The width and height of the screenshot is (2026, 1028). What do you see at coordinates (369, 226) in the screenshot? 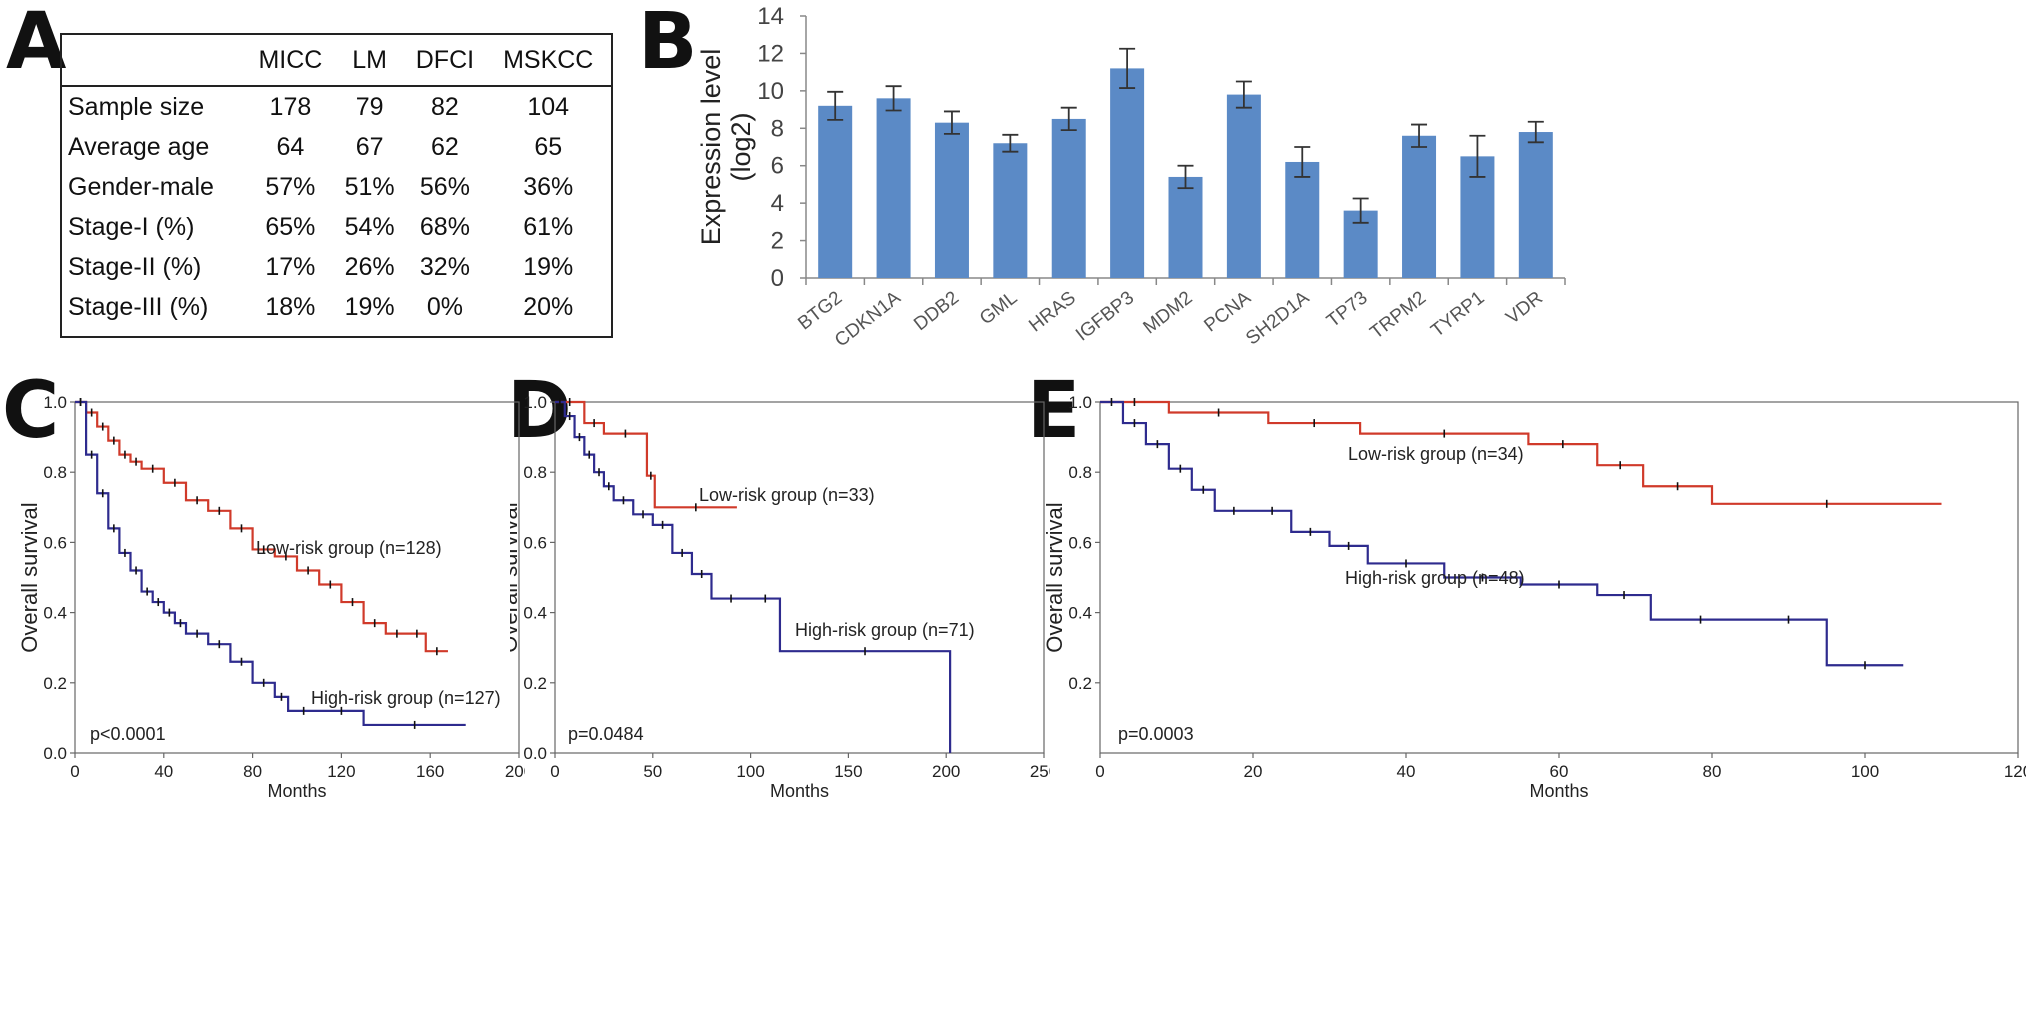
I see `table-cell: 54%` at bounding box center [369, 226].